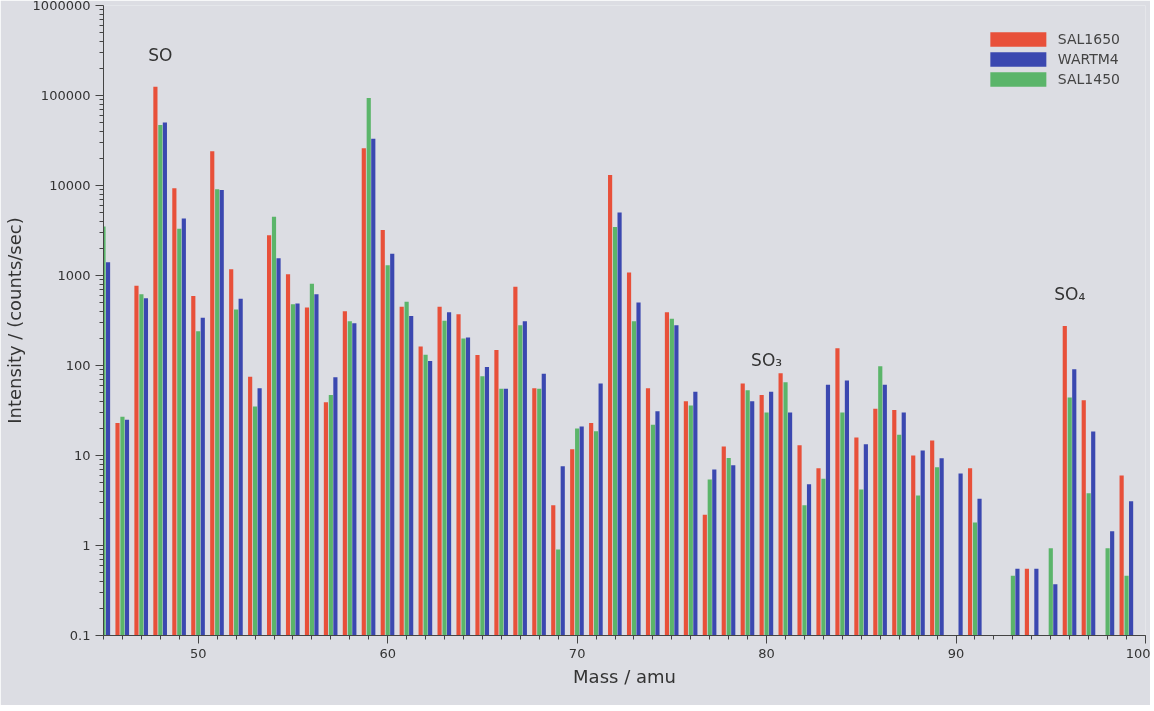 Image resolution: width=1154 pixels, height=711 pixels. I want to click on annotation: SO₄, so click(1070, 293).